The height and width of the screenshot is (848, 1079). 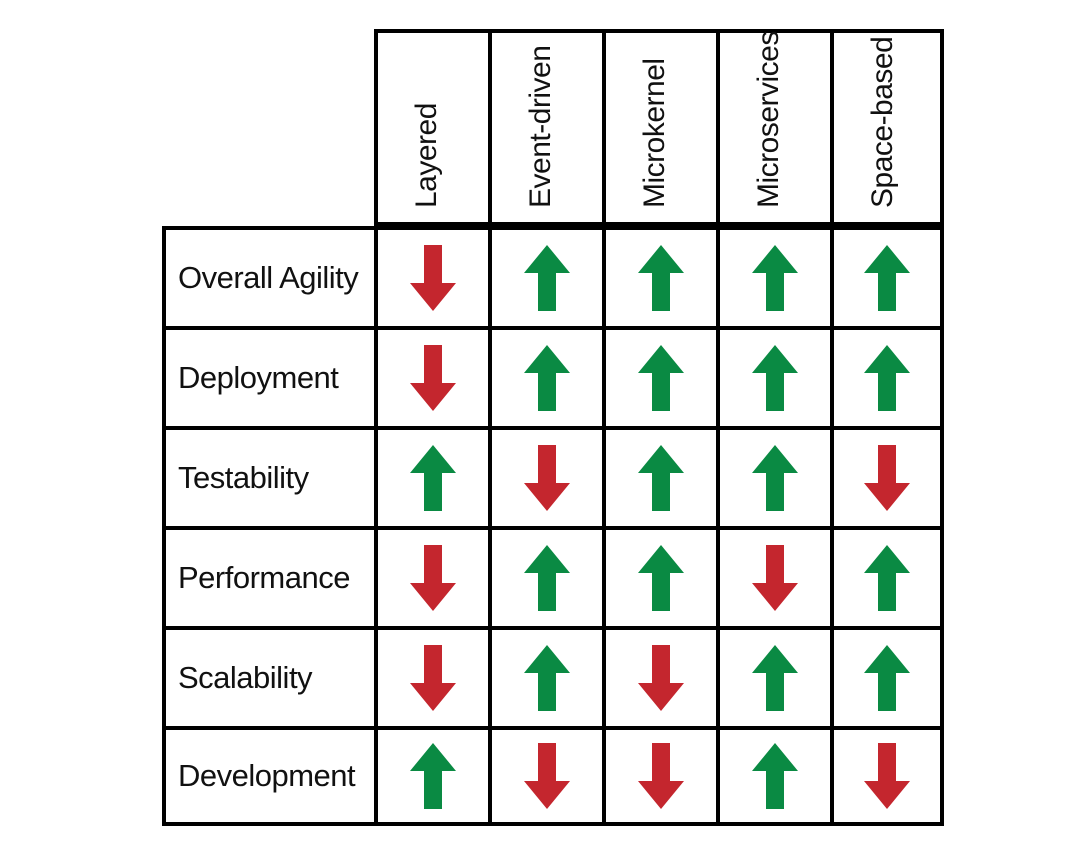 I want to click on column-header-event-driven: Event-driven, so click(x=545, y=127).